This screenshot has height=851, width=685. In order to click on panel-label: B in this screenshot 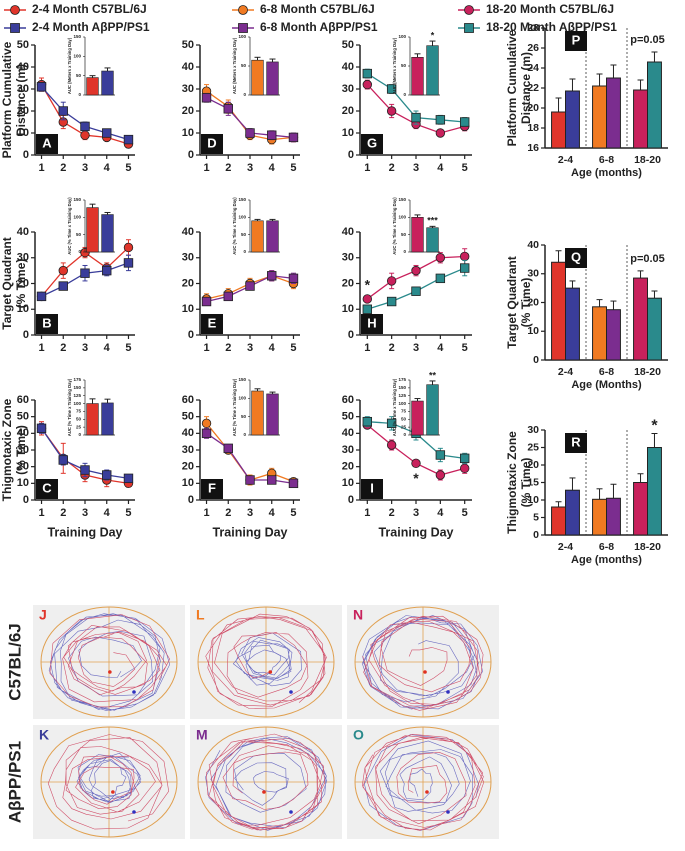, I will do `click(46, 322)`.